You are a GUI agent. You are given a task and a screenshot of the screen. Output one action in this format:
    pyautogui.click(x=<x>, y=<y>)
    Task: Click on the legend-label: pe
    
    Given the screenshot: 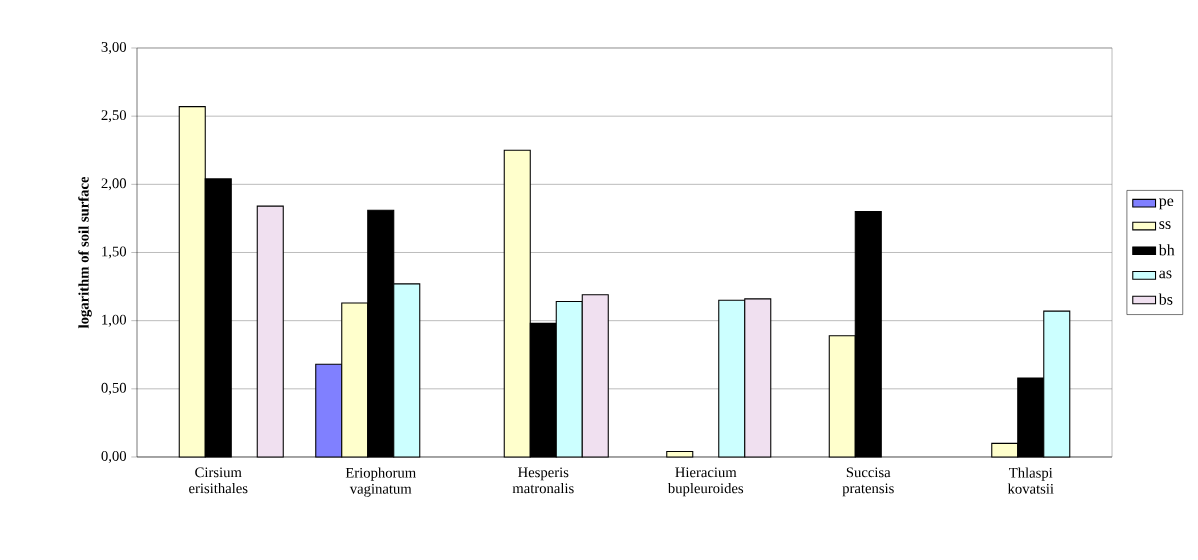 What is the action you would take?
    pyautogui.click(x=1166, y=204)
    